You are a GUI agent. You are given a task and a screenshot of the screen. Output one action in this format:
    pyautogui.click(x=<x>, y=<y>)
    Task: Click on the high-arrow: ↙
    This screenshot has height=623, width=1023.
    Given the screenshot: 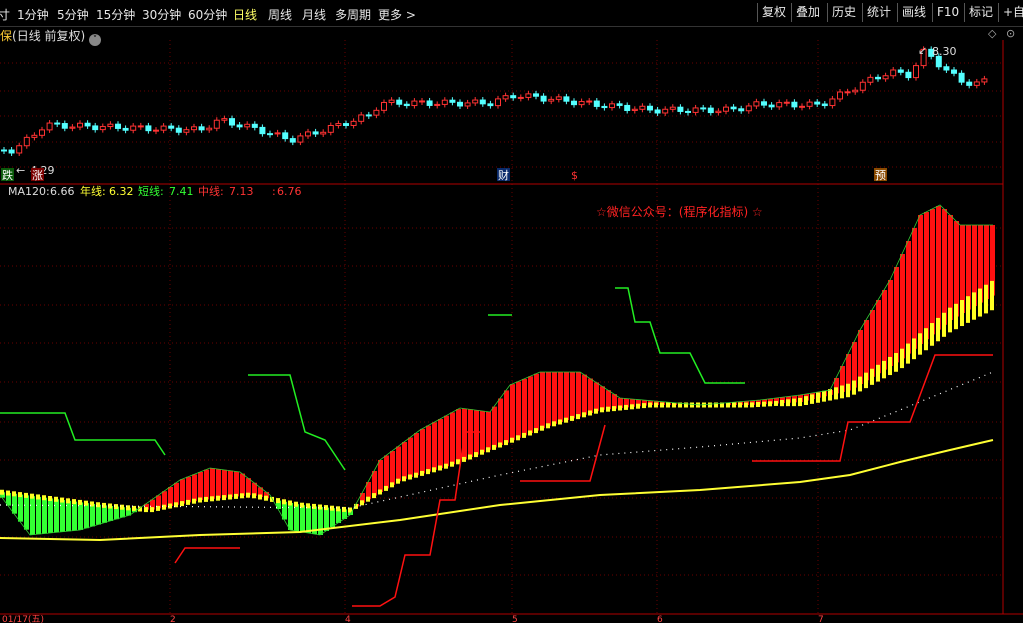 What is the action you would take?
    pyautogui.click(x=922, y=50)
    